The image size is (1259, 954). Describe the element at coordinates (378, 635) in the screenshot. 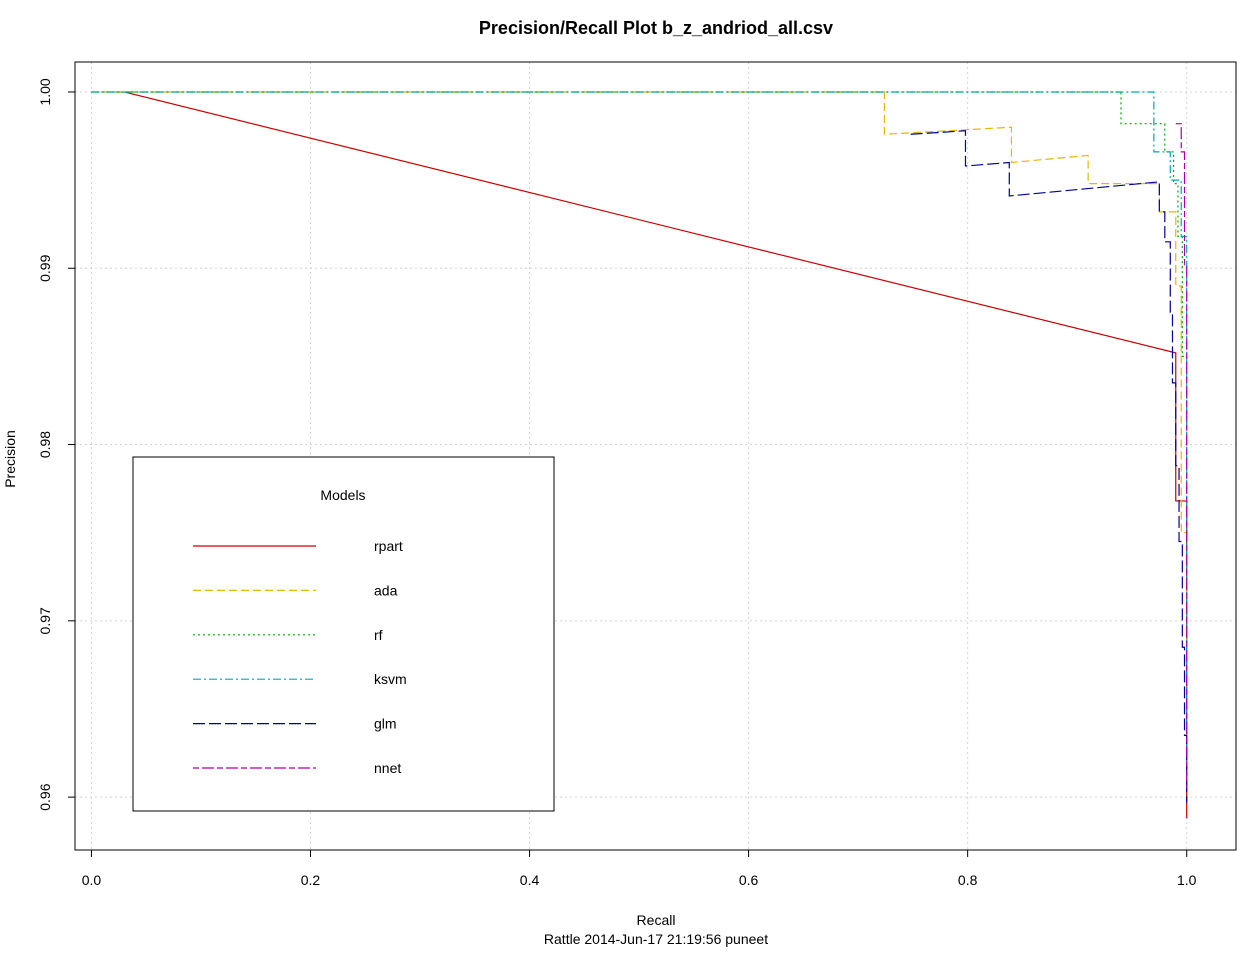

I see `legend-label-rf: rf` at that location.